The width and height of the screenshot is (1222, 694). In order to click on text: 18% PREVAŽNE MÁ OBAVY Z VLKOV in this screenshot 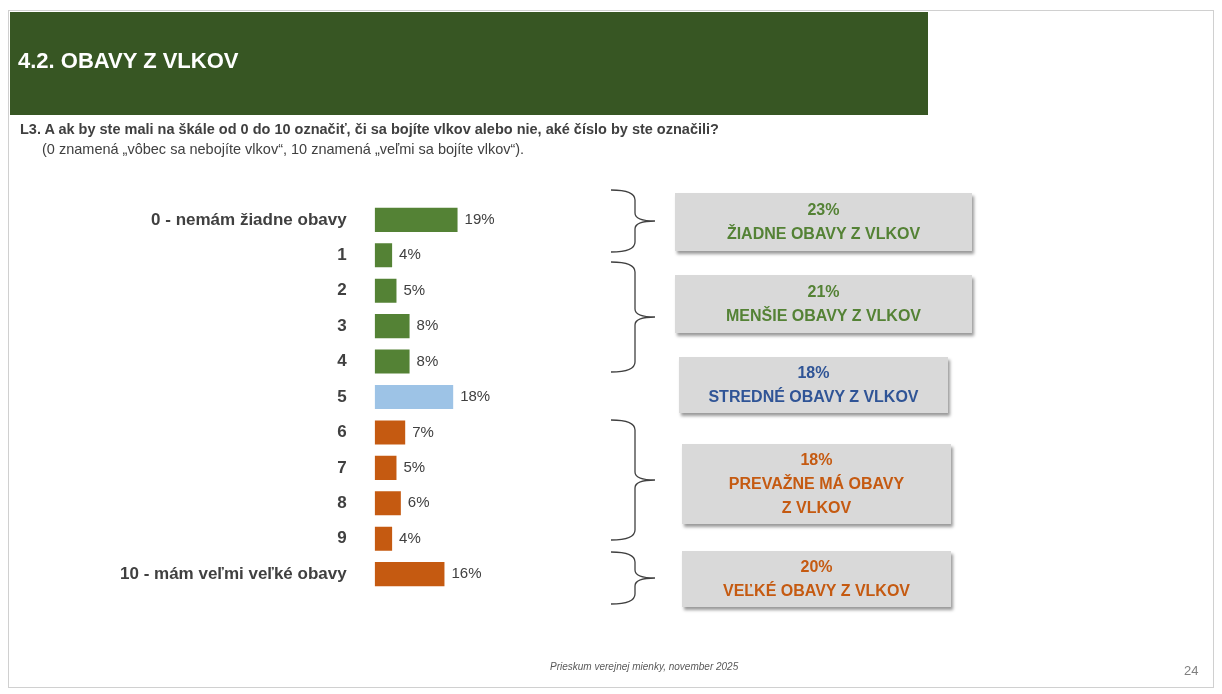, I will do `click(816, 484)`.